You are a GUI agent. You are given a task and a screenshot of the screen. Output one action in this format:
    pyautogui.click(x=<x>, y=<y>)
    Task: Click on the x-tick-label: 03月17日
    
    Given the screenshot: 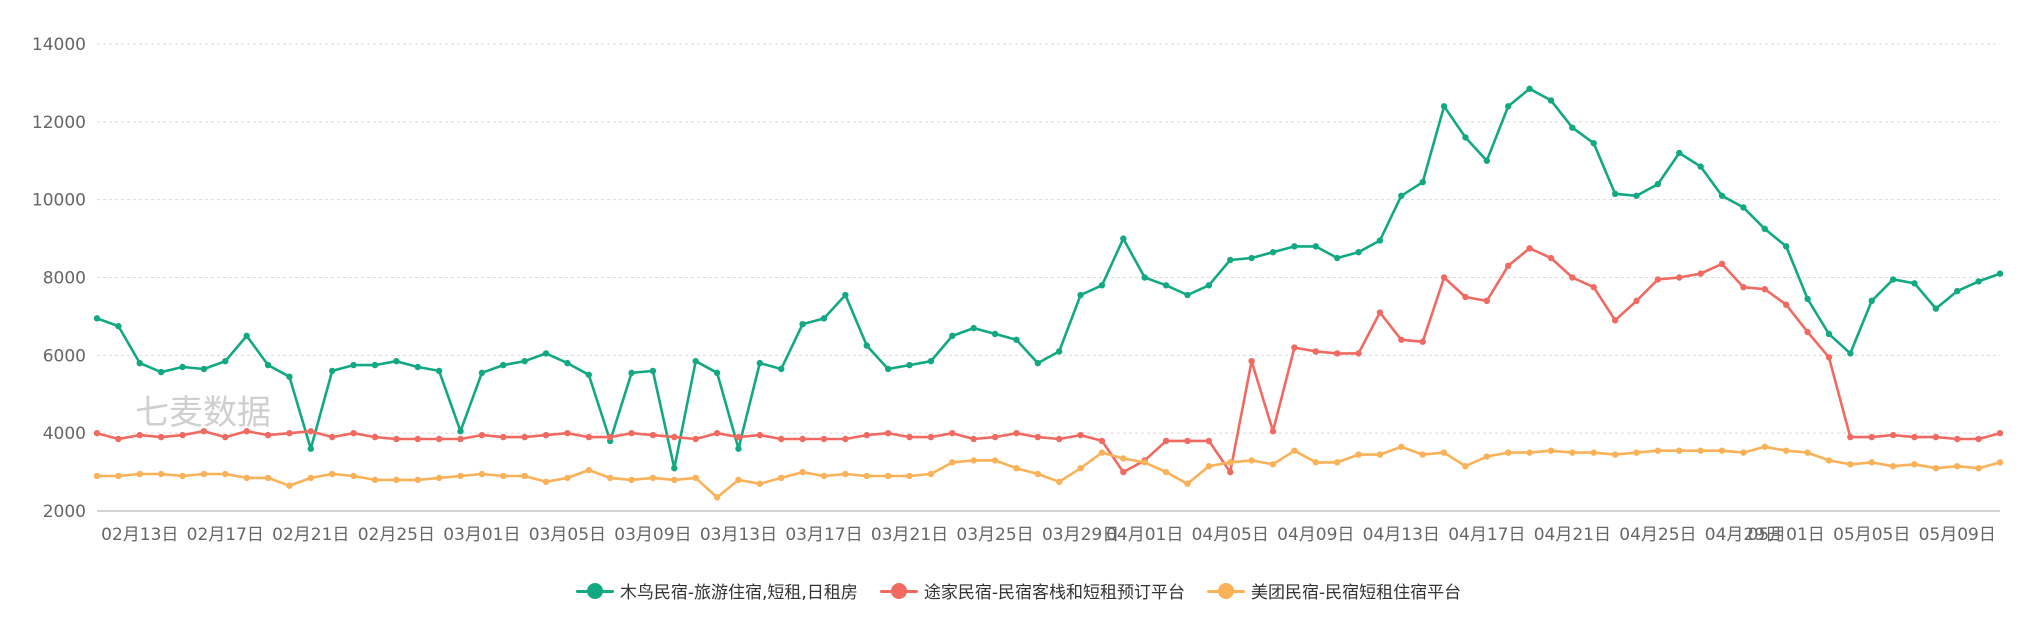 What is the action you would take?
    pyautogui.click(x=823, y=535)
    